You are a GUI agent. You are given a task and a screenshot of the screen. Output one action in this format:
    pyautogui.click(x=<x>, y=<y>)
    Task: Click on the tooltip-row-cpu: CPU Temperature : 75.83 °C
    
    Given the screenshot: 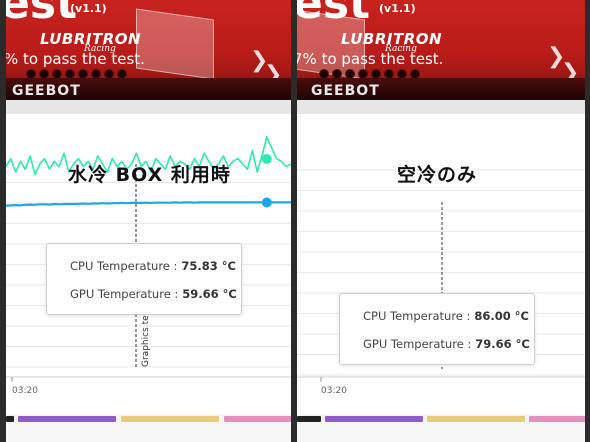 What is the action you would take?
    pyautogui.click(x=148, y=266)
    